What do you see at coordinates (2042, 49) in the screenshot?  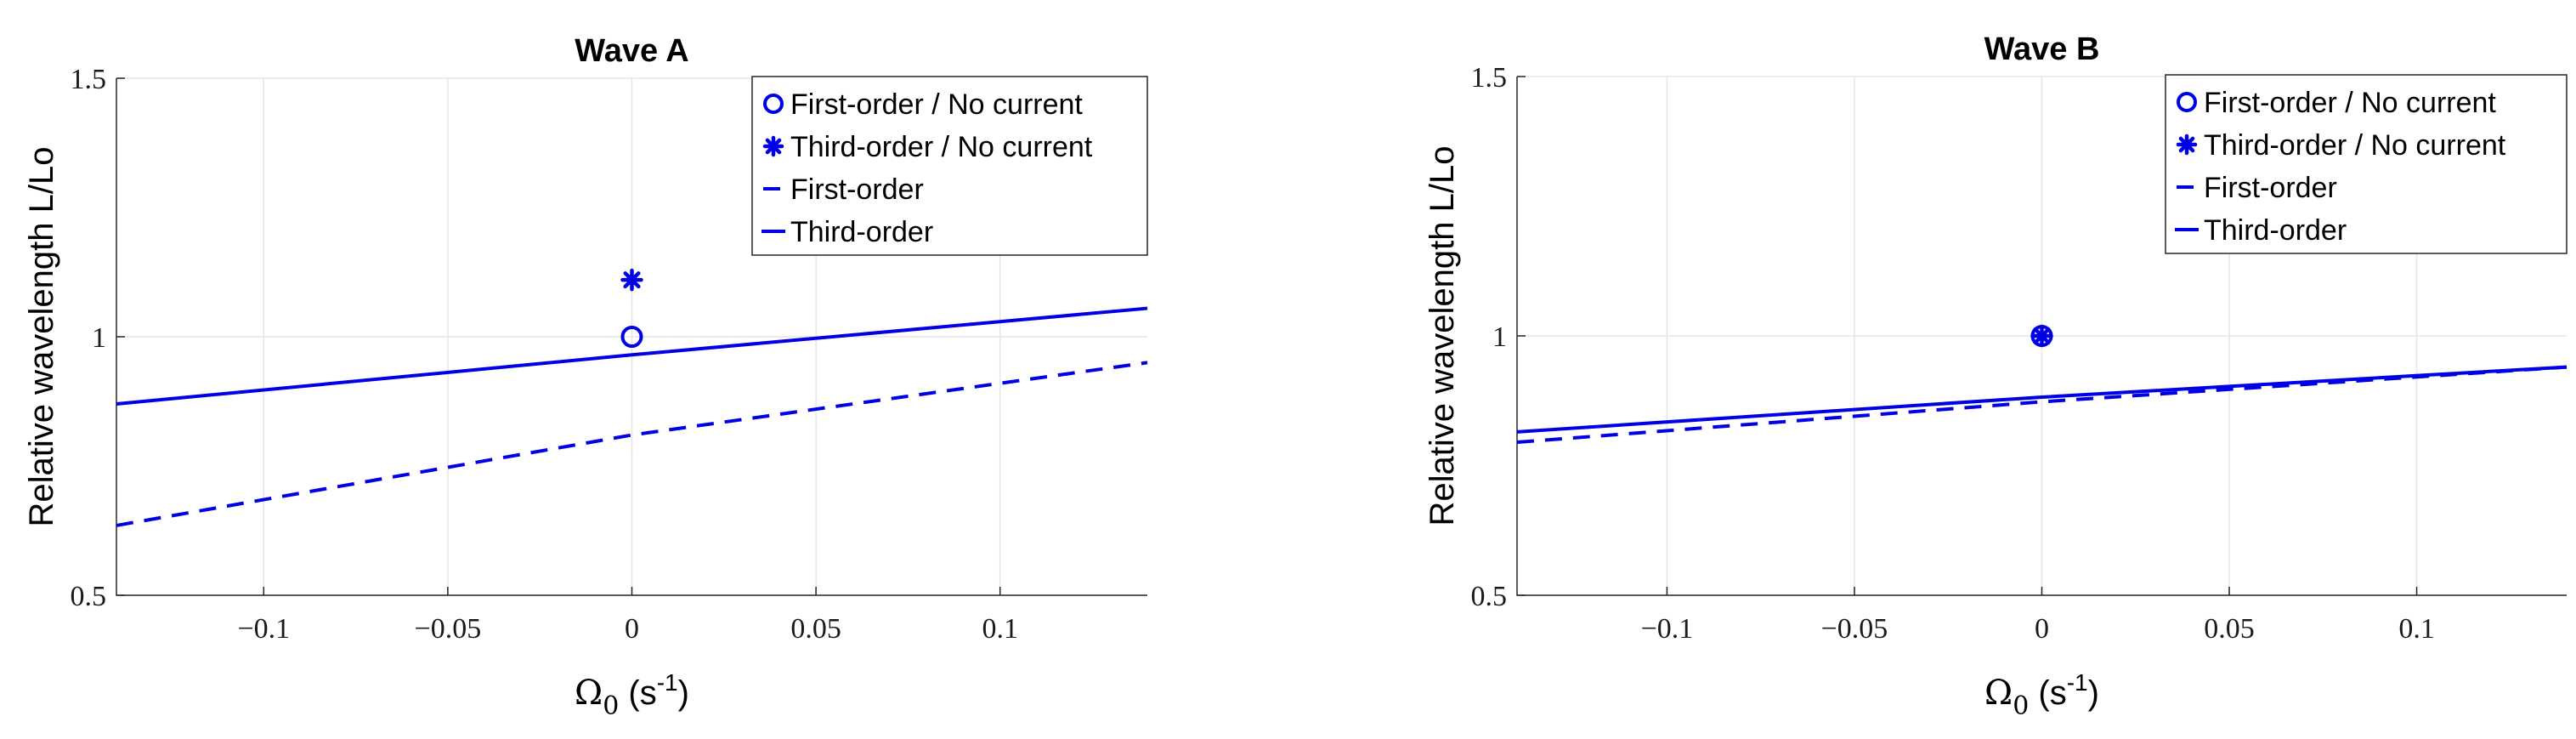 I see `chart-title: Wave B` at bounding box center [2042, 49].